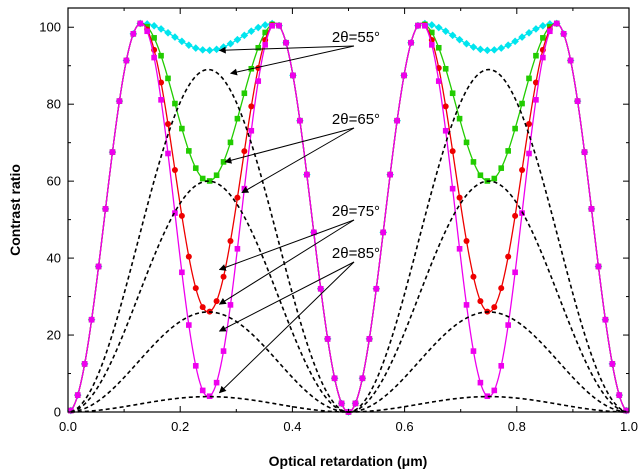  What do you see at coordinates (54, 181) in the screenshot?
I see `y-tick-label: 60` at bounding box center [54, 181].